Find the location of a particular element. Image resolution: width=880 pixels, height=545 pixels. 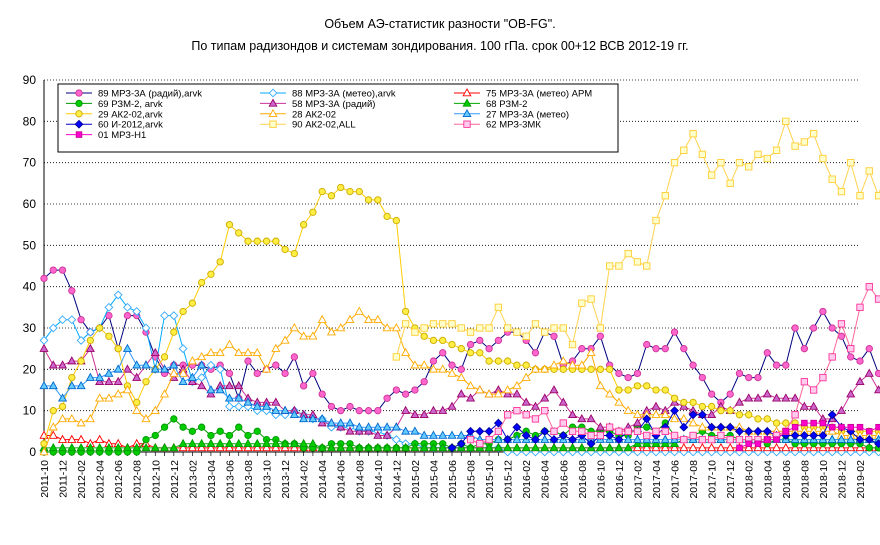

x-tick-label: 2013-10 is located at coordinates (268, 479).